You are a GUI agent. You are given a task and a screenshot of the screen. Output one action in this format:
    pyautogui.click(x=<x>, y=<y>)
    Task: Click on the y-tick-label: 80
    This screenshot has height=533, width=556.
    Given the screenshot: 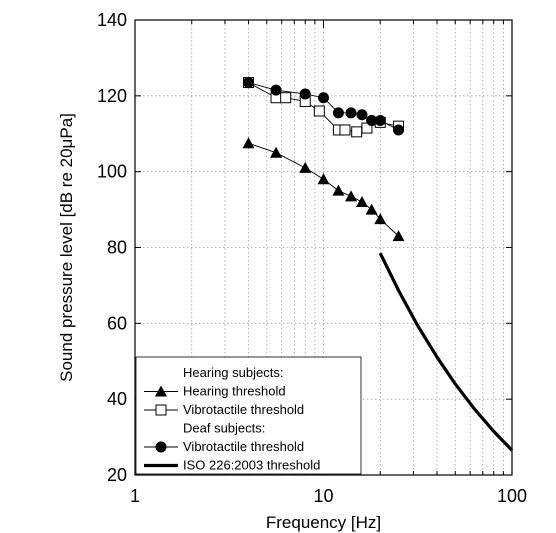 What is the action you would take?
    pyautogui.click(x=117, y=248)
    